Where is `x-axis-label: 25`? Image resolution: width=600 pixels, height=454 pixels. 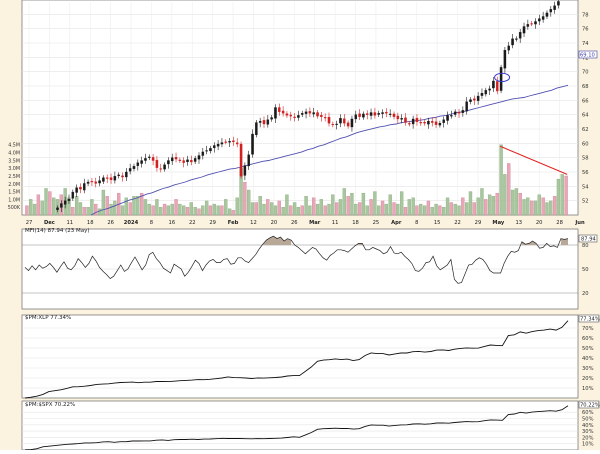
x-axis-label: 25 is located at coordinates (376, 223).